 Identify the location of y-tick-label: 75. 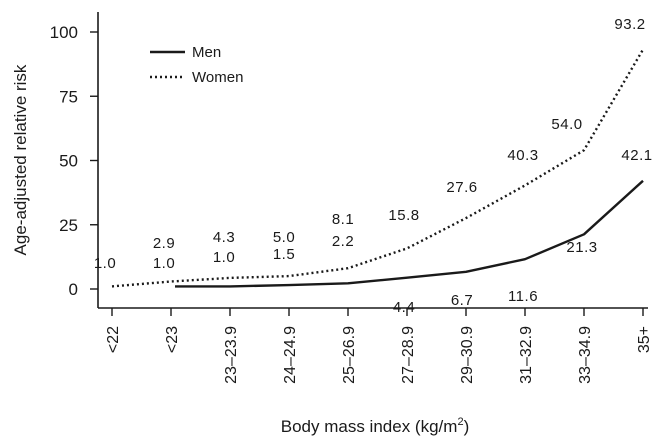
(68, 96).